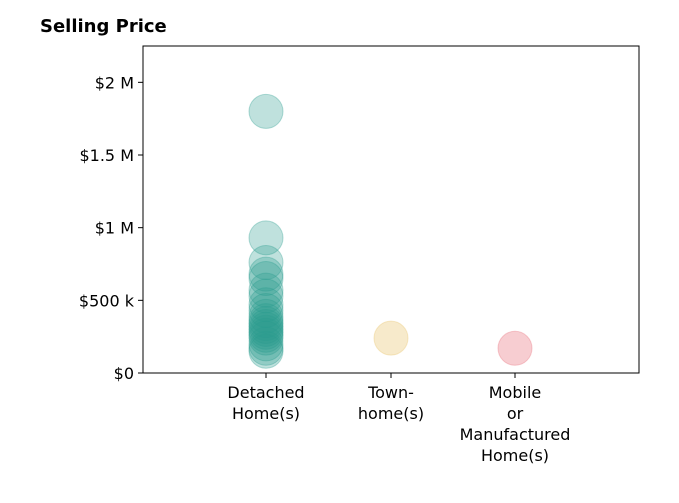 Image resolution: width=679 pixels, height=503 pixels. What do you see at coordinates (265, 392) in the screenshot?
I see `x-tick-label-line: Detached` at bounding box center [265, 392].